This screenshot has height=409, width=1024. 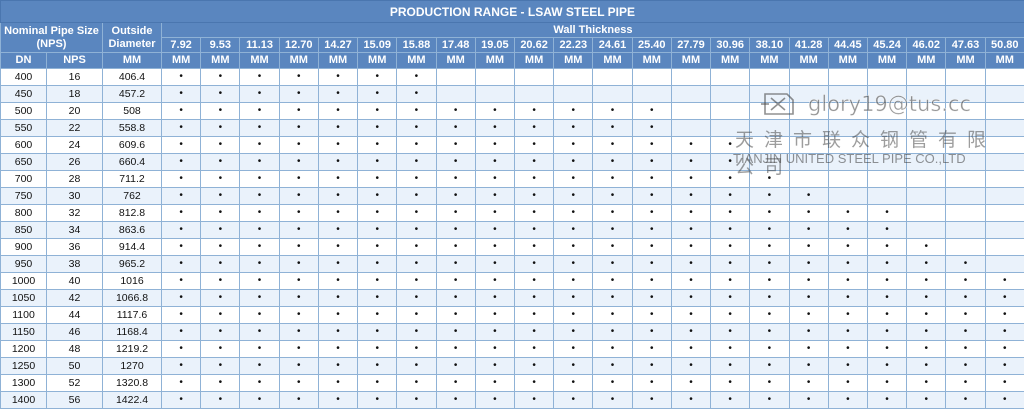 I want to click on cell-od: 406.4, so click(x=132, y=77).